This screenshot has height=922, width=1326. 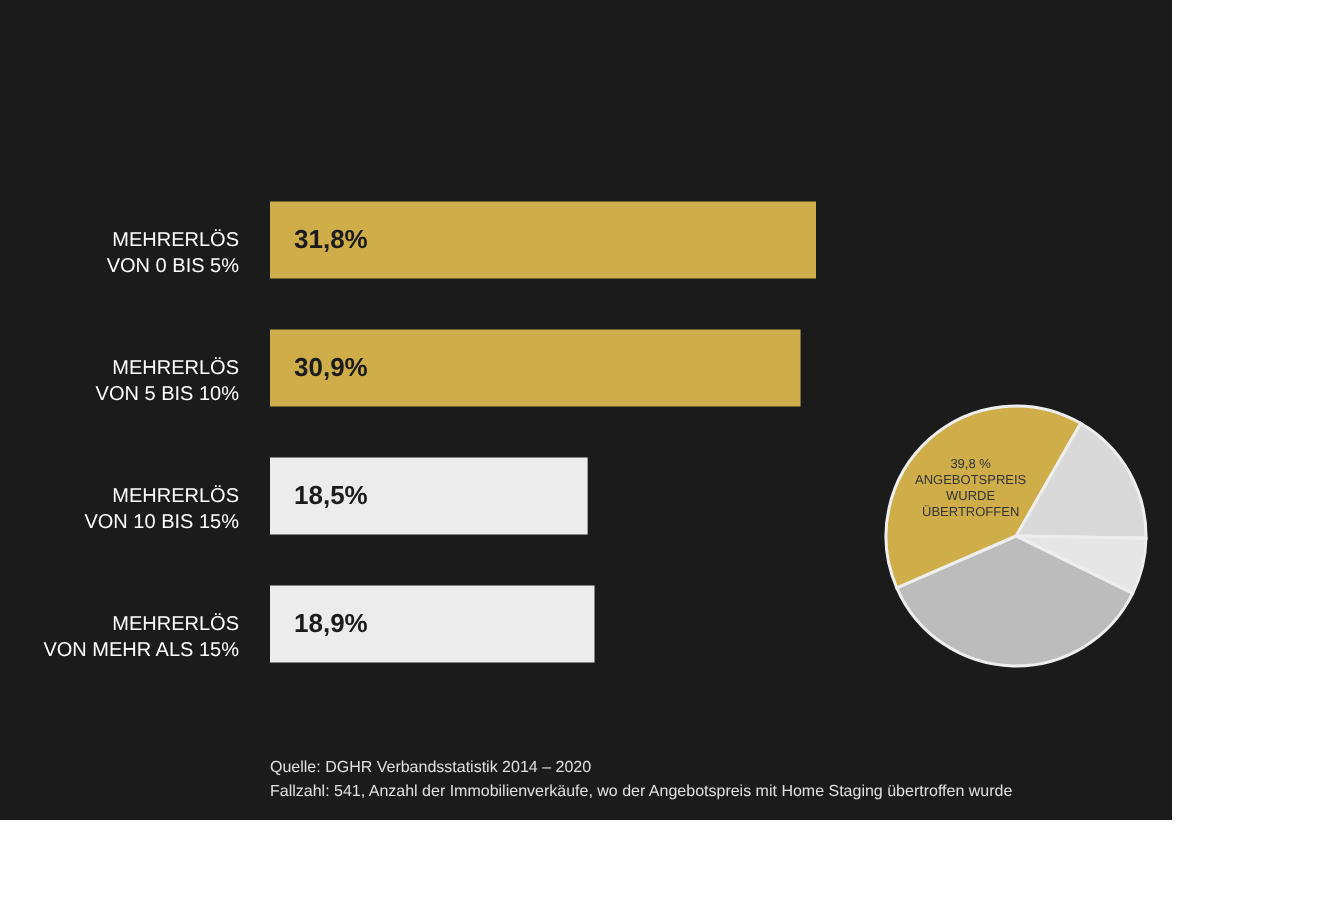 I want to click on data-label: 18,5%, so click(x=331, y=495).